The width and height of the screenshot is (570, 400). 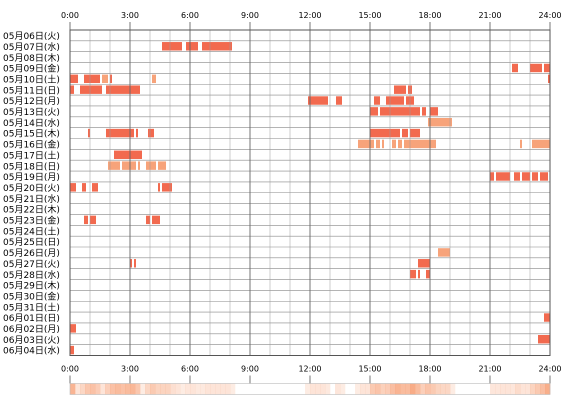 I want to click on row-label: 05月23日(金), so click(x=31, y=221).